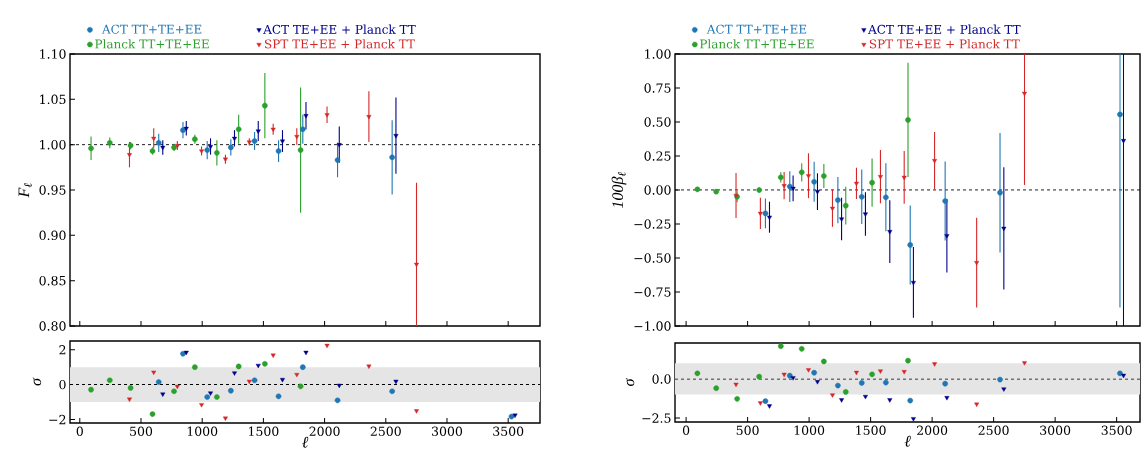 Image resolution: width=1148 pixels, height=463 pixels. What do you see at coordinates (661, 379) in the screenshot?
I see `y-tick-label: 0.0` at bounding box center [661, 379].